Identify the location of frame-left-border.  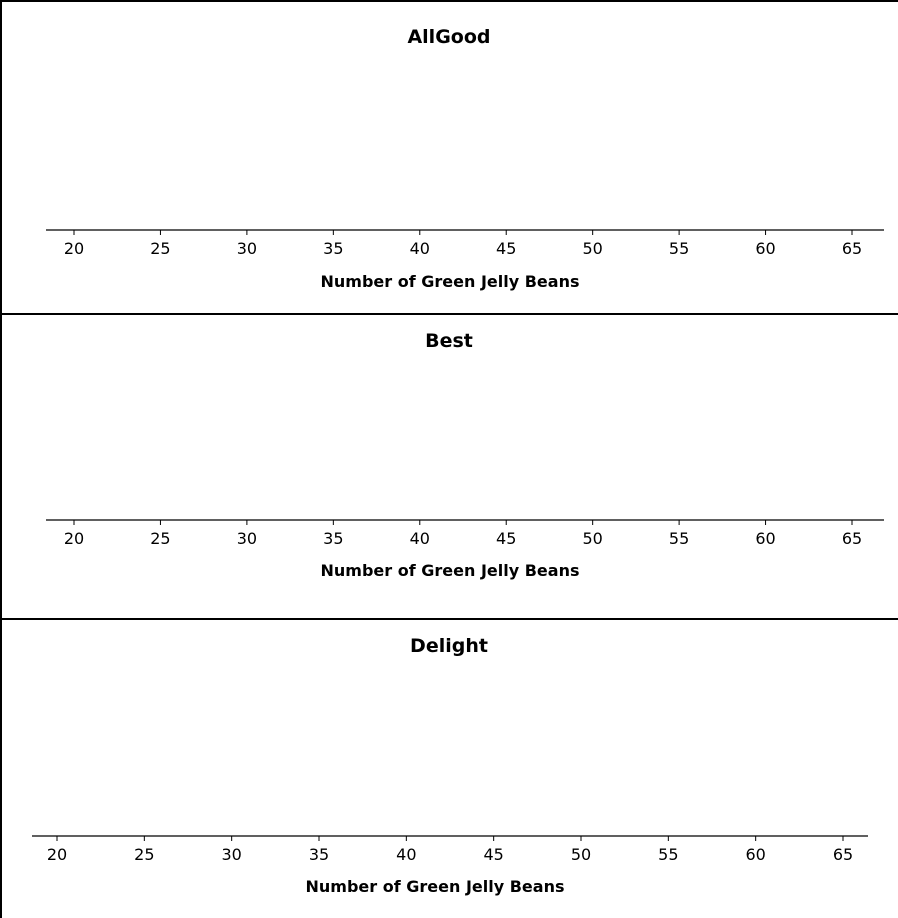
(1, 459).